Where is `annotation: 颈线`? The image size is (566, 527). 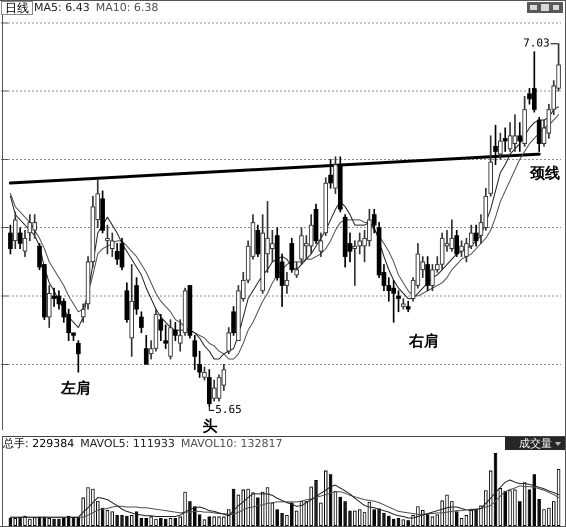
annotation: 颈线 is located at coordinates (544, 173).